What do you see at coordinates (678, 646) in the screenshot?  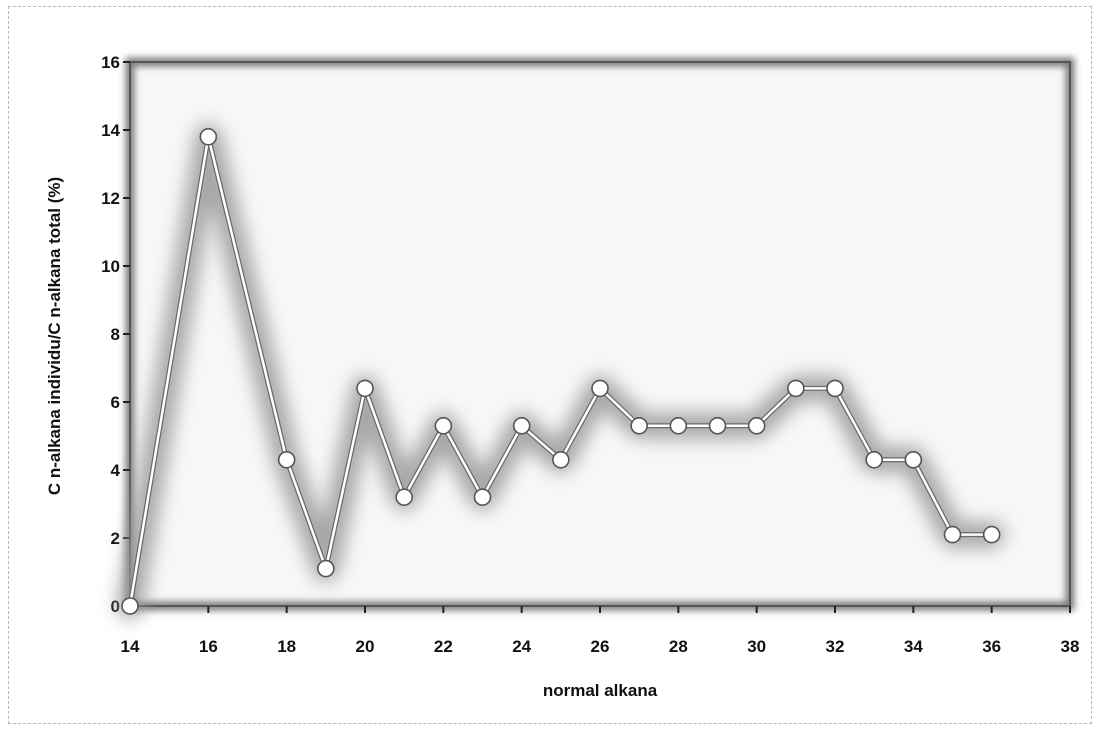 I see `x-tick-label: 28` at bounding box center [678, 646].